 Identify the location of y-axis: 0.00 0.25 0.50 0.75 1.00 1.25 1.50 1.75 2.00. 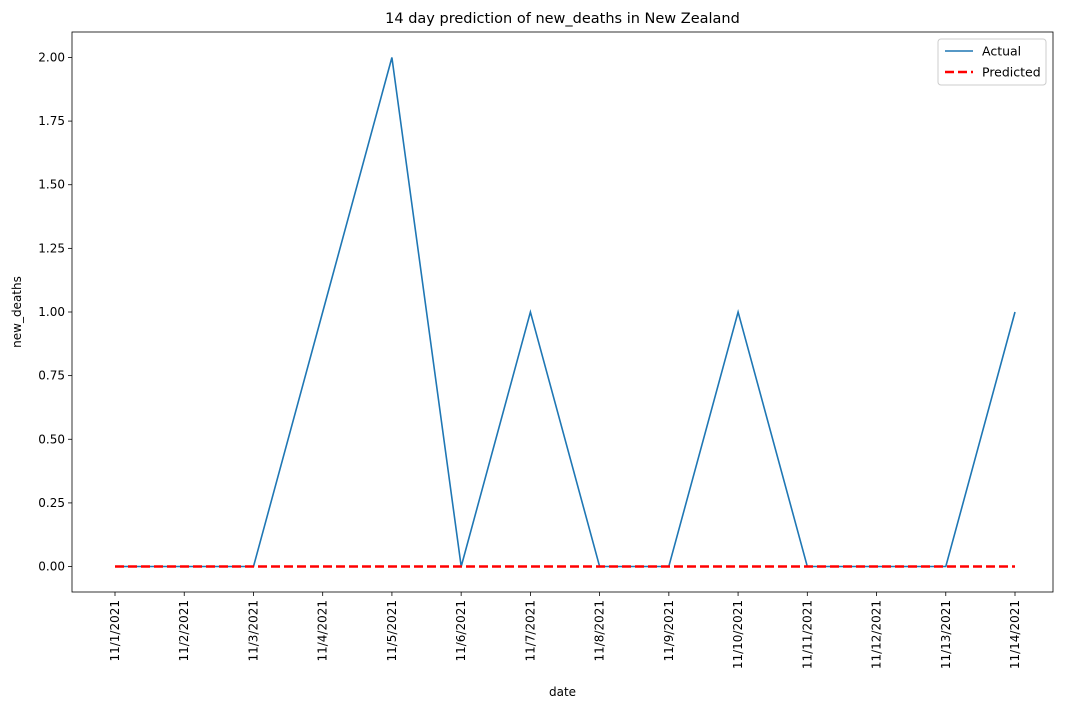
(55, 312).